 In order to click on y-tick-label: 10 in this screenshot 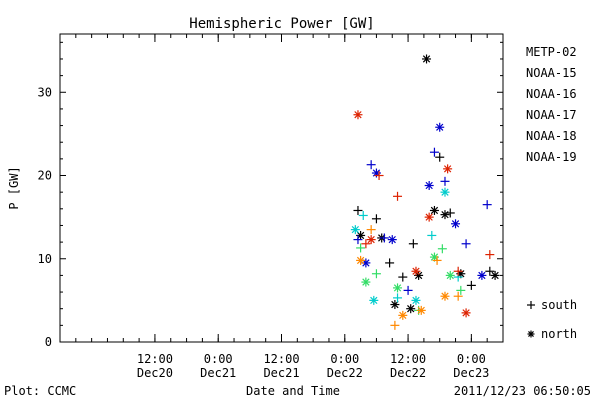, I will do `click(45, 259)`.